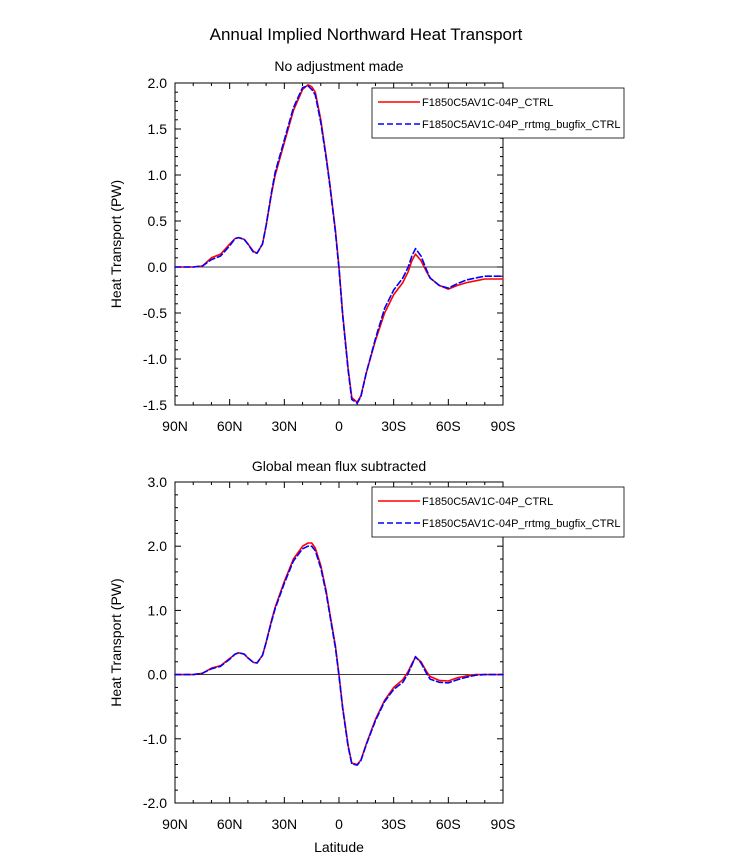  What do you see at coordinates (158, 129) in the screenshot?
I see `y-tick-label: 1.5` at bounding box center [158, 129].